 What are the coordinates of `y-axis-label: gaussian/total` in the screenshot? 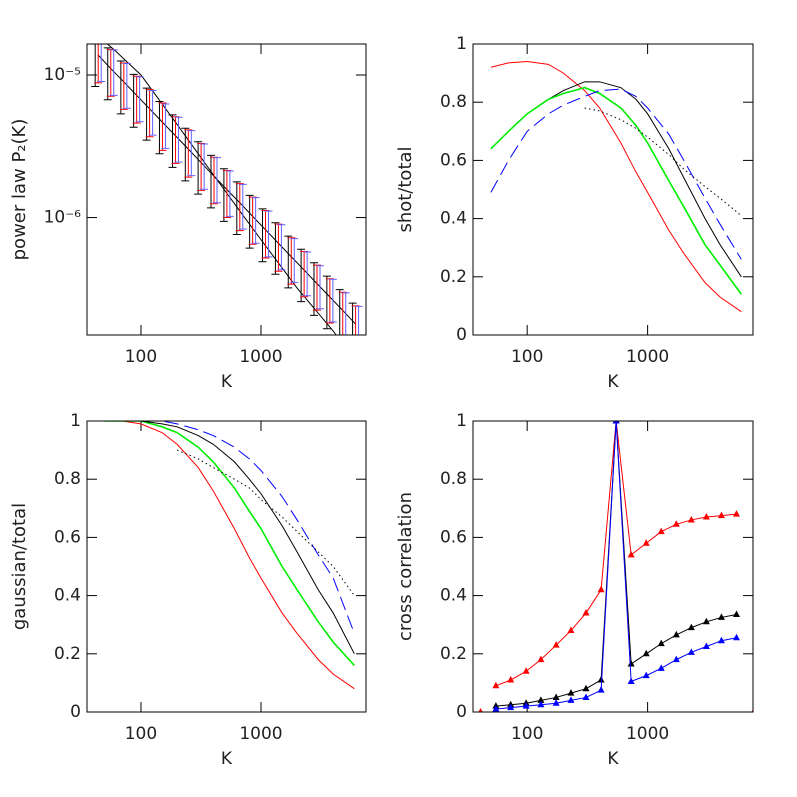 It's located at (19, 566).